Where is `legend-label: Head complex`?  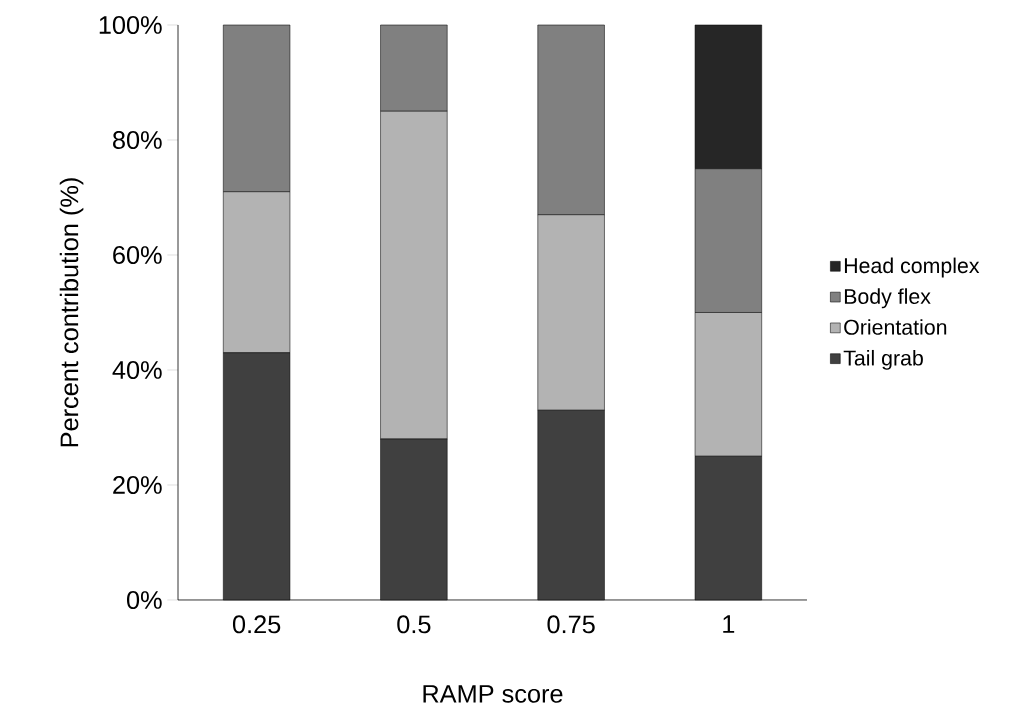 legend-label: Head complex is located at coordinates (912, 267).